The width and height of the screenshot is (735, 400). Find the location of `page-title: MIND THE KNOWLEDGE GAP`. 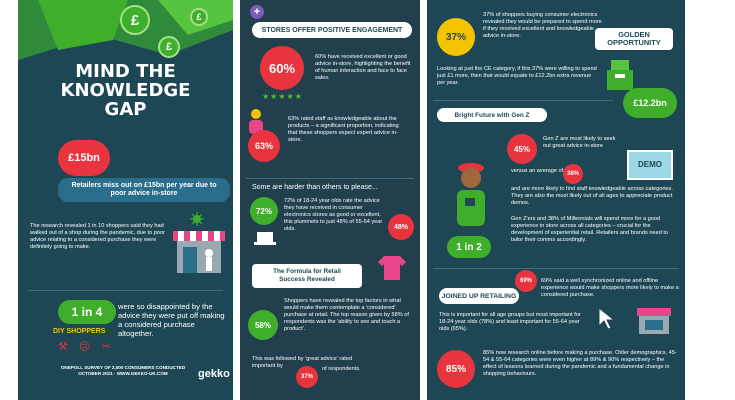

page-title: MIND THE KNOWLEDGE GAP is located at coordinates (125, 90).